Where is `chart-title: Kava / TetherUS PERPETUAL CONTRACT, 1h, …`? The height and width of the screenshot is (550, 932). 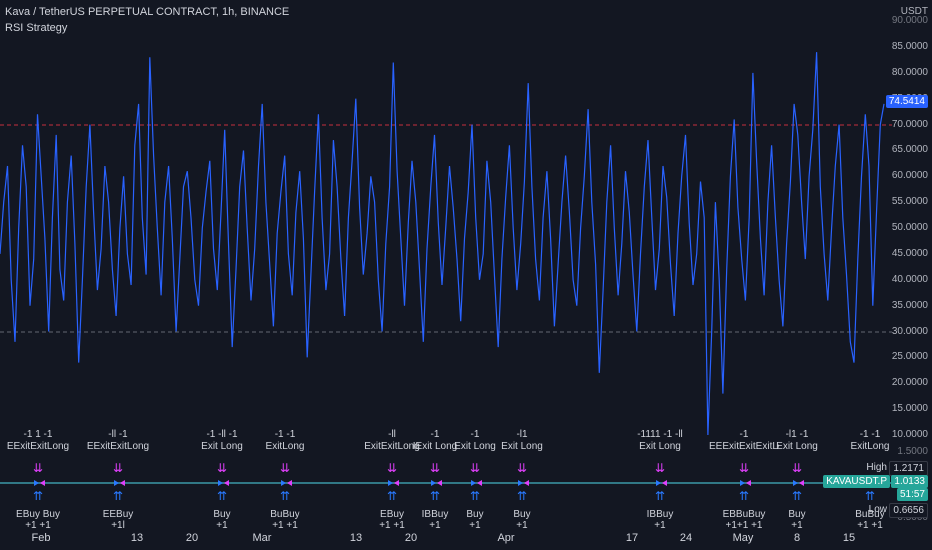
chart-title: Kava / TetherUS PERPETUAL CONTRACT, 1h, … is located at coordinates (147, 12).